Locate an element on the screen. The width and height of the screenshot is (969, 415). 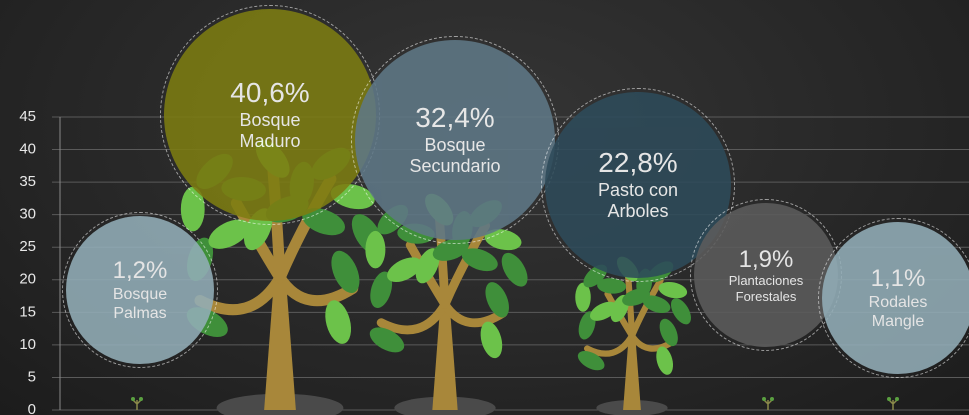
category-label: Rodales is located at coordinates (898, 302).